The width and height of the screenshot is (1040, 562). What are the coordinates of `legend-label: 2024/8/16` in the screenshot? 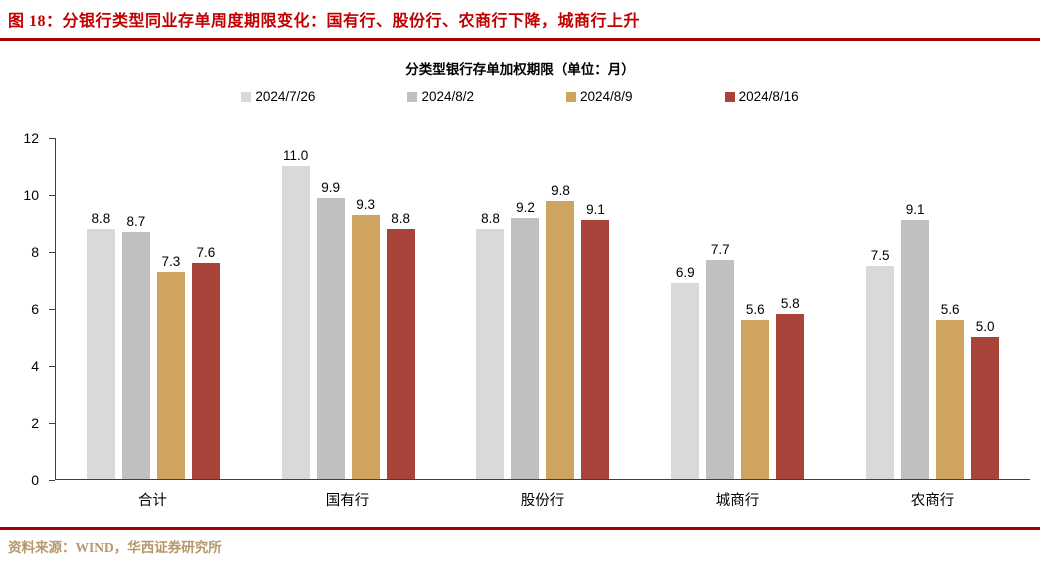 It's located at (768, 96).